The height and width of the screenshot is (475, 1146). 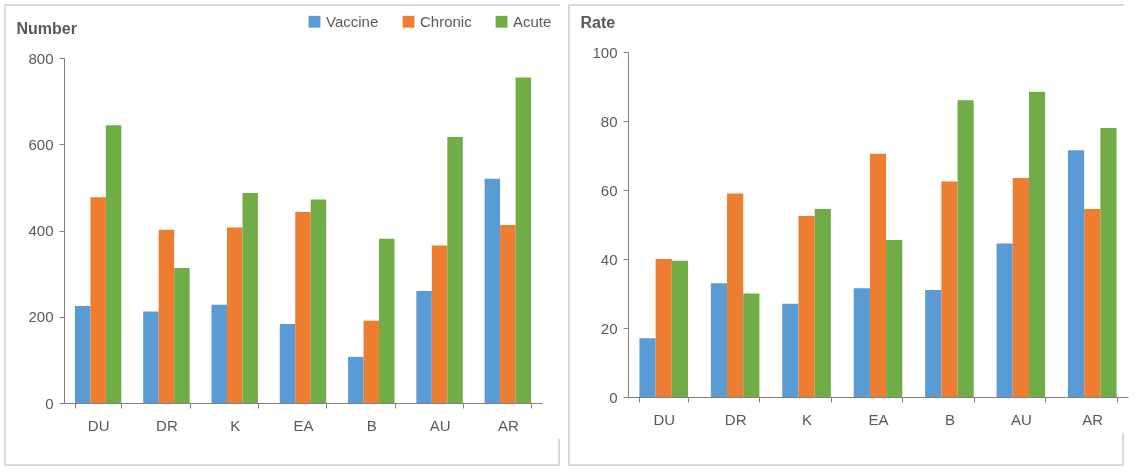 I want to click on legend-label: Acute, so click(x=532, y=21).